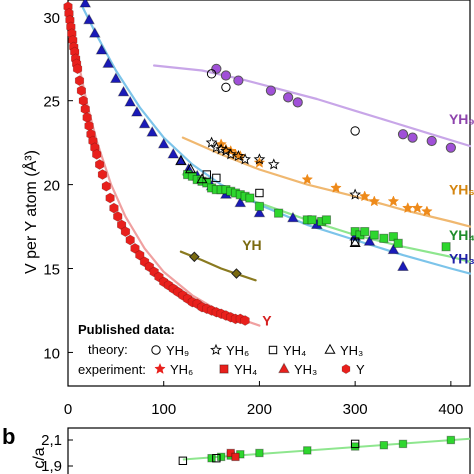  What do you see at coordinates (251, 245) in the screenshot?
I see `curve-label: YH` at bounding box center [251, 245].